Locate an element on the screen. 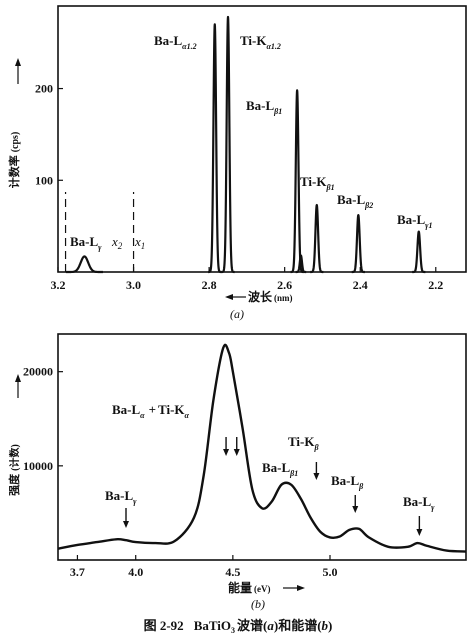  svg-text: 强度(计数) is located at coordinates (14, 470).